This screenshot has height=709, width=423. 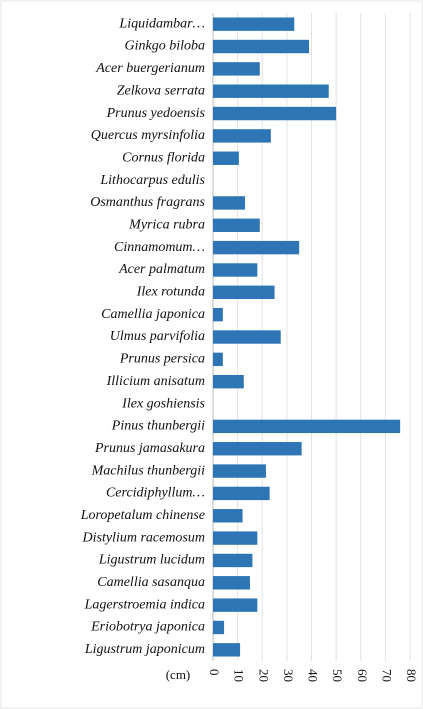 I want to click on y-tick-label: Eriobotrya japonica, so click(x=147, y=627).